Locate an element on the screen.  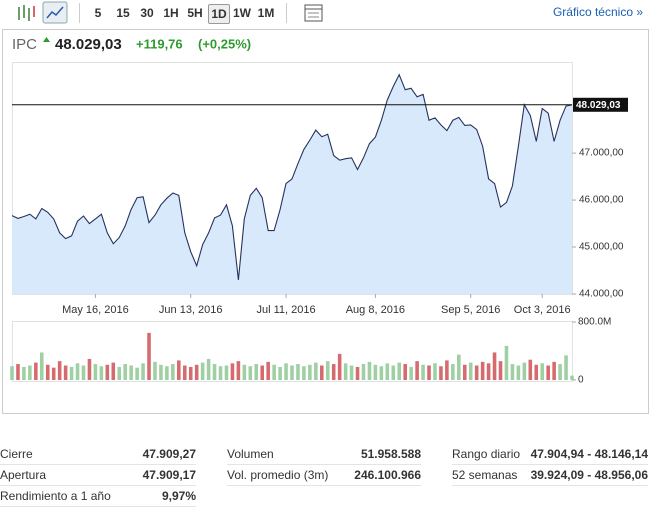
separator is located at coordinates (286, 13).